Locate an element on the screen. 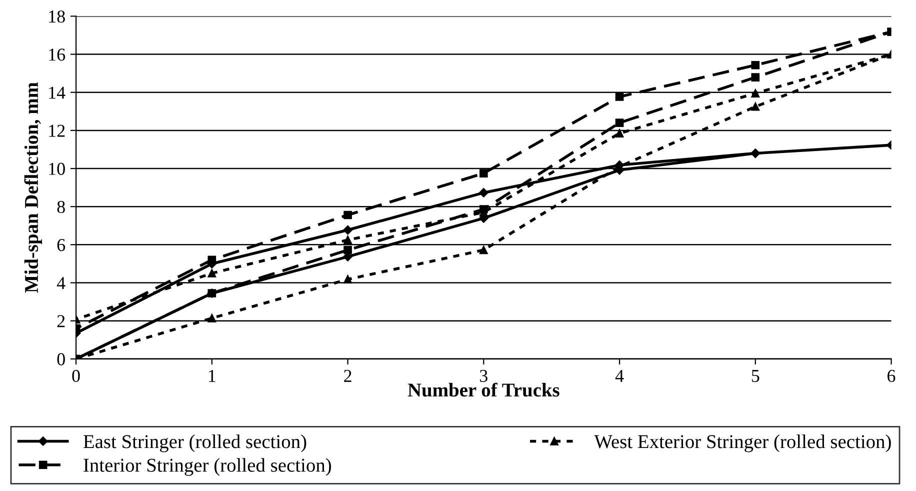 This screenshot has width=916, height=491. y-tick-label: 2 is located at coordinates (61, 321).